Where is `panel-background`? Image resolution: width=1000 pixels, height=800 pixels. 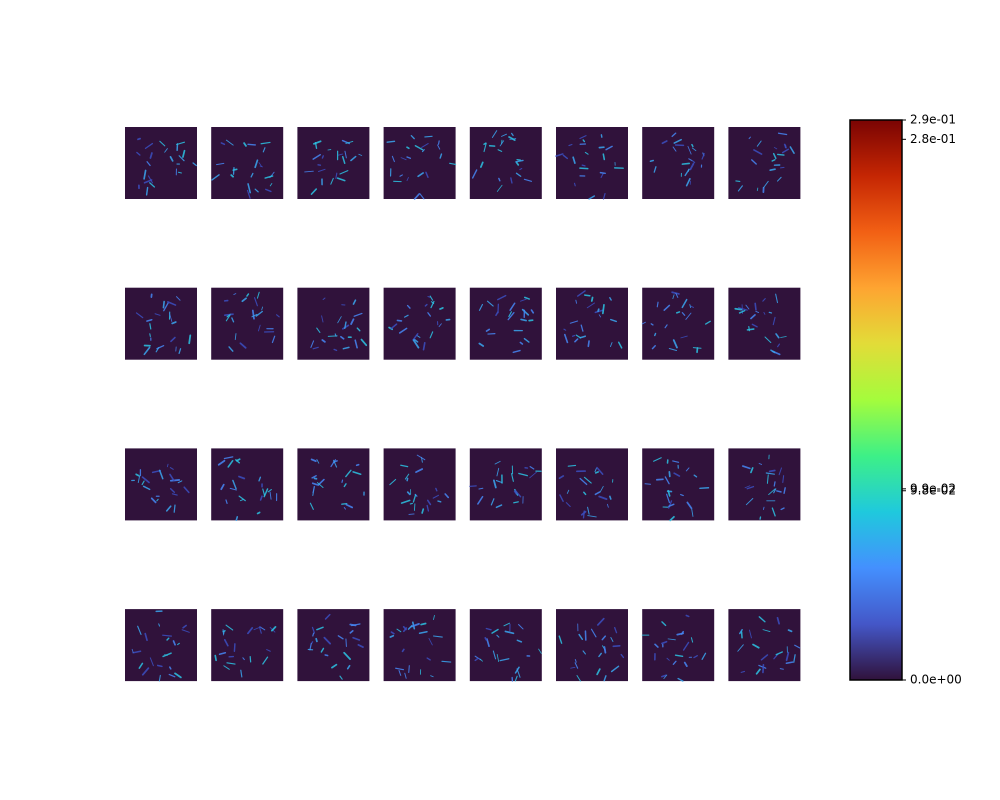
panel-background is located at coordinates (678, 484).